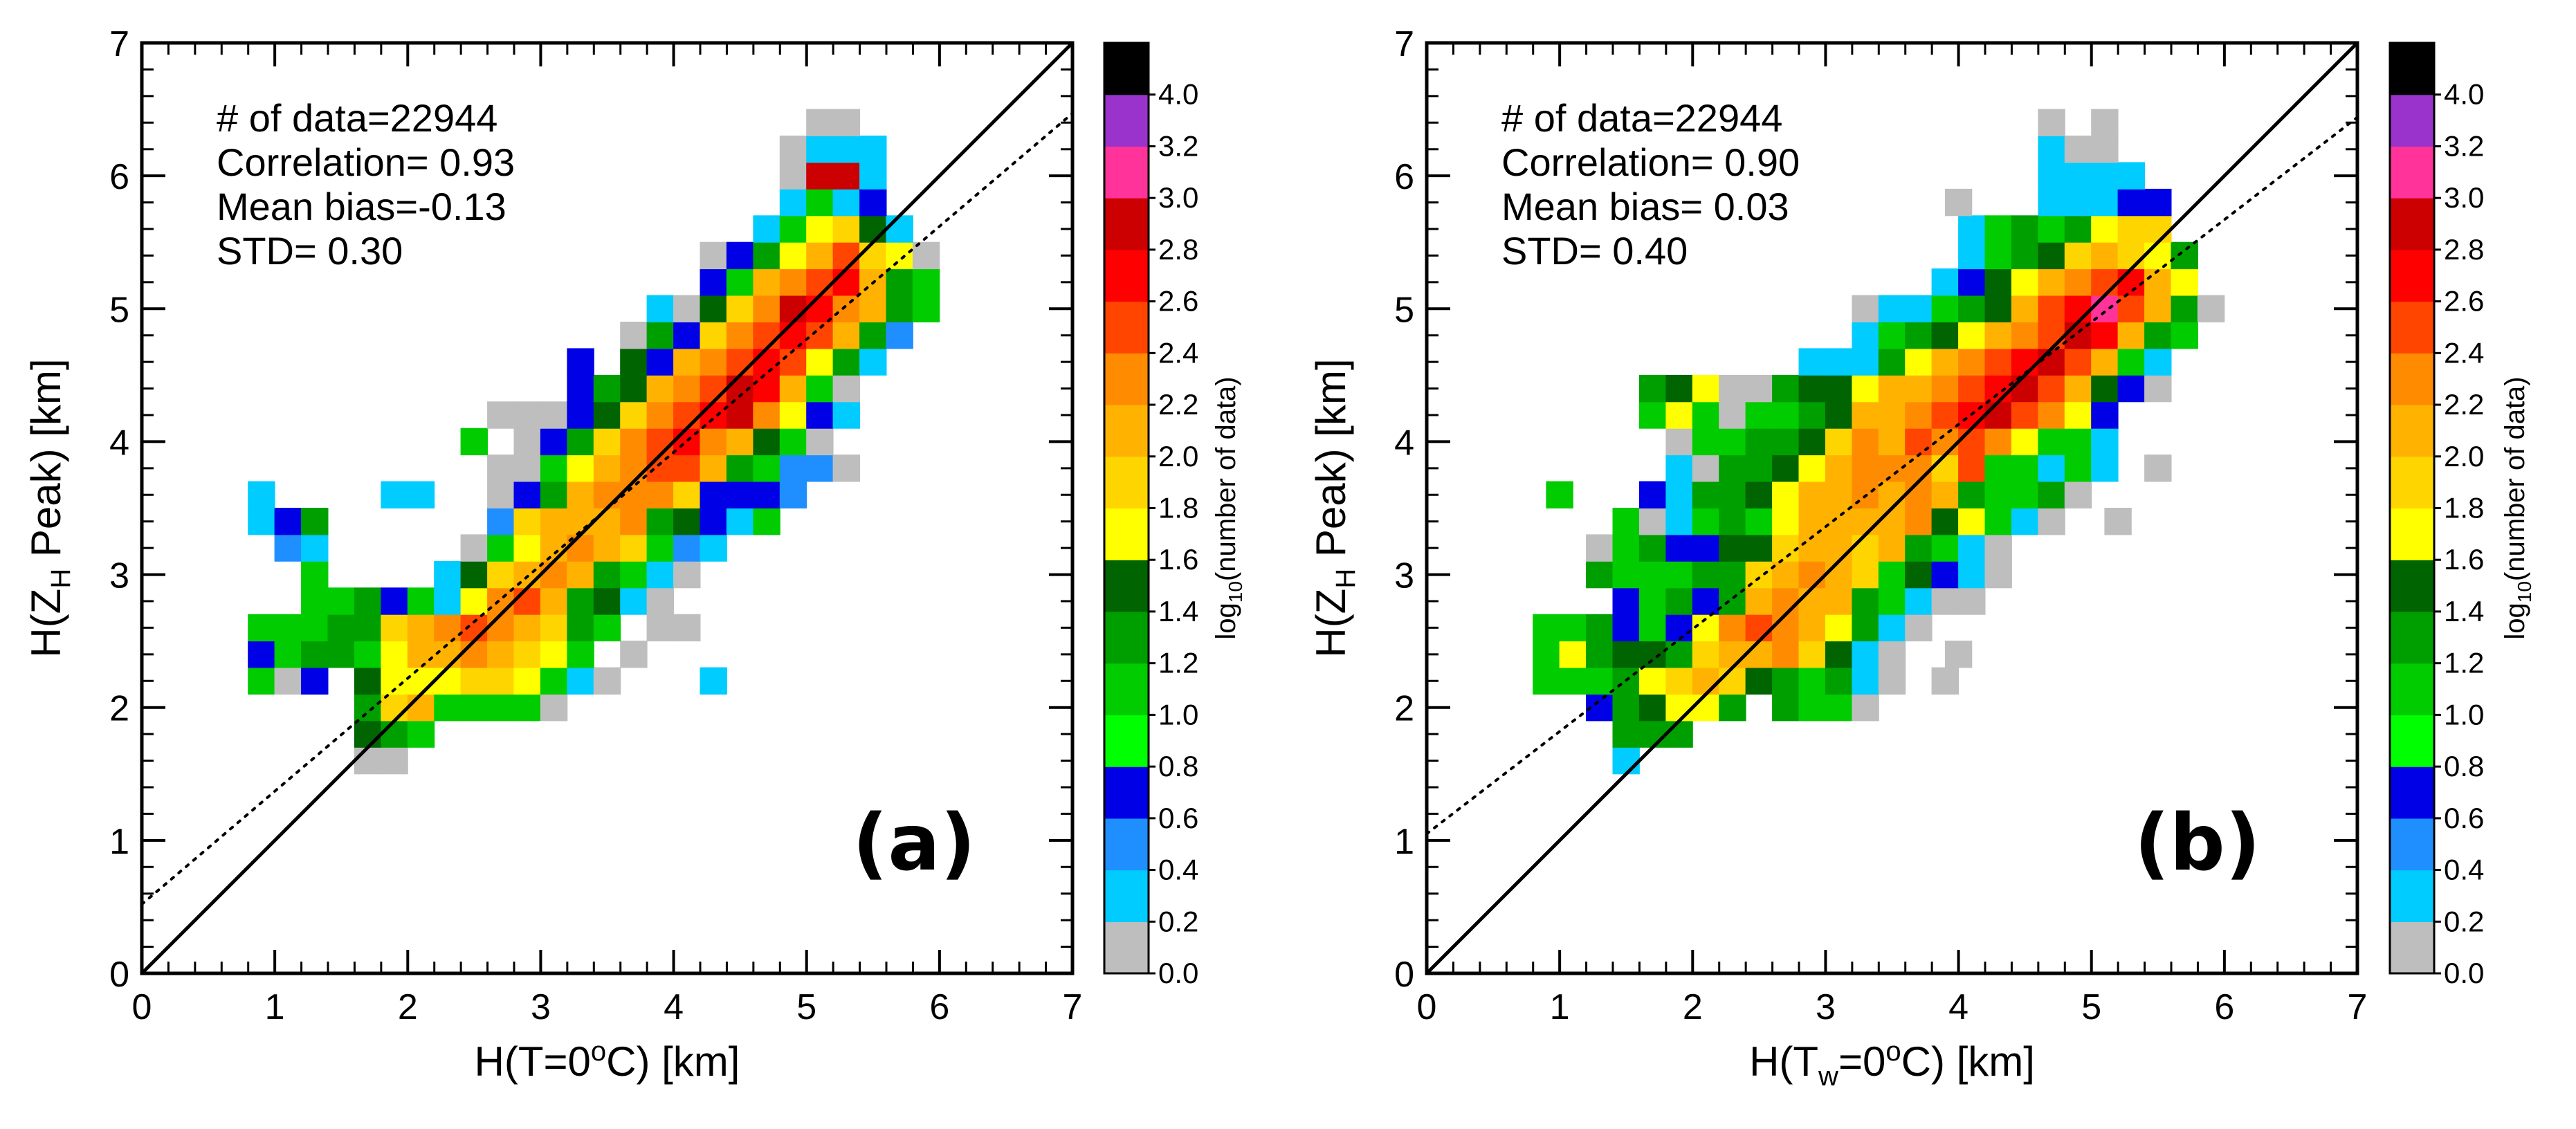  What do you see at coordinates (1178, 404) in the screenshot?
I see `colorbar-label: 2.2` at bounding box center [1178, 404].